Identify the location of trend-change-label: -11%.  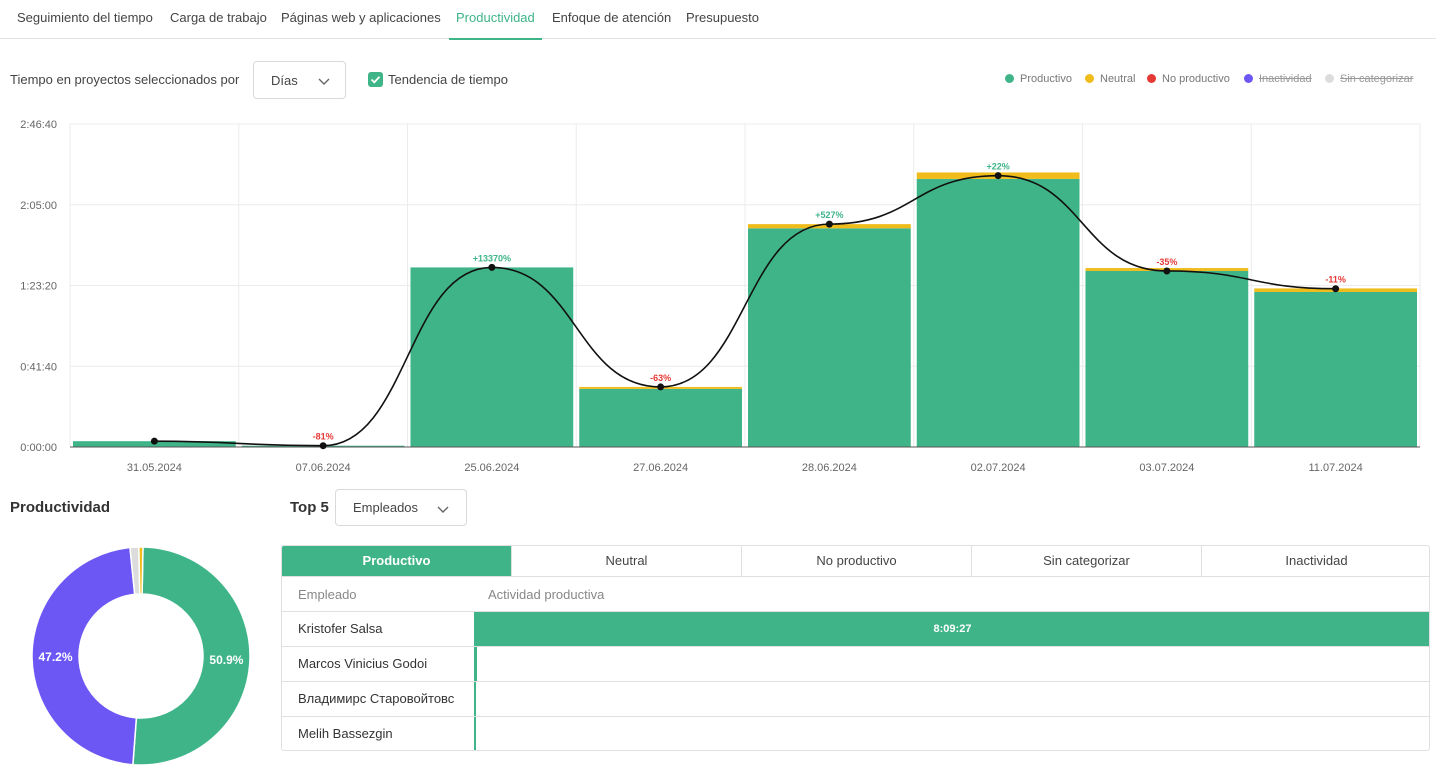
(1335, 280).